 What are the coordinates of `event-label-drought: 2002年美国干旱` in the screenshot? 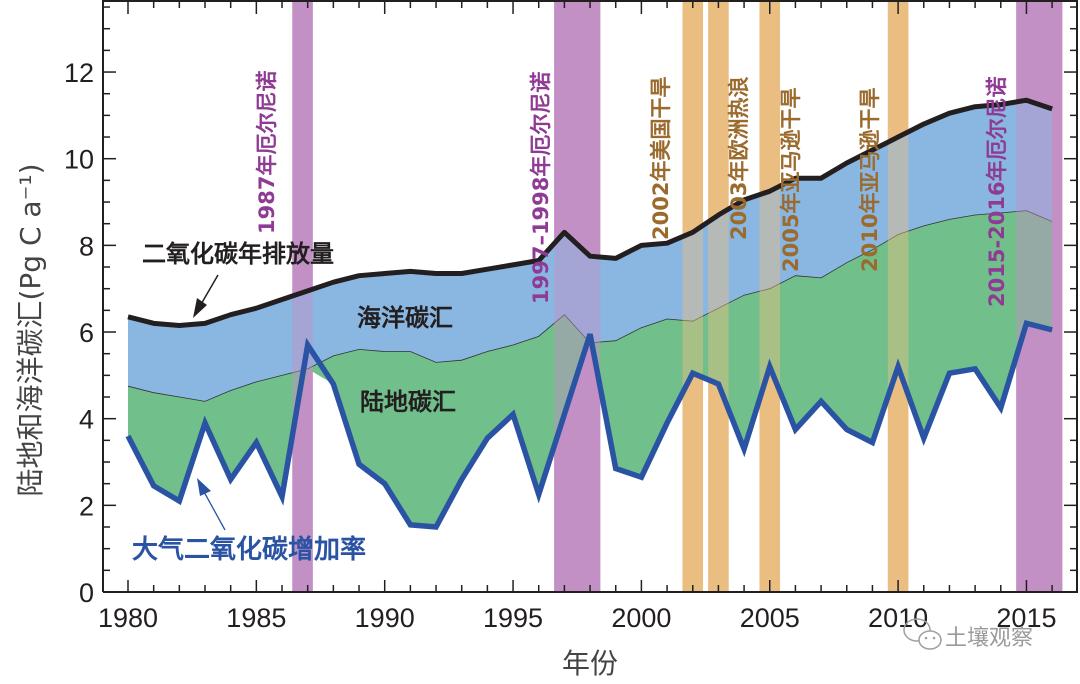 It's located at (661, 158).